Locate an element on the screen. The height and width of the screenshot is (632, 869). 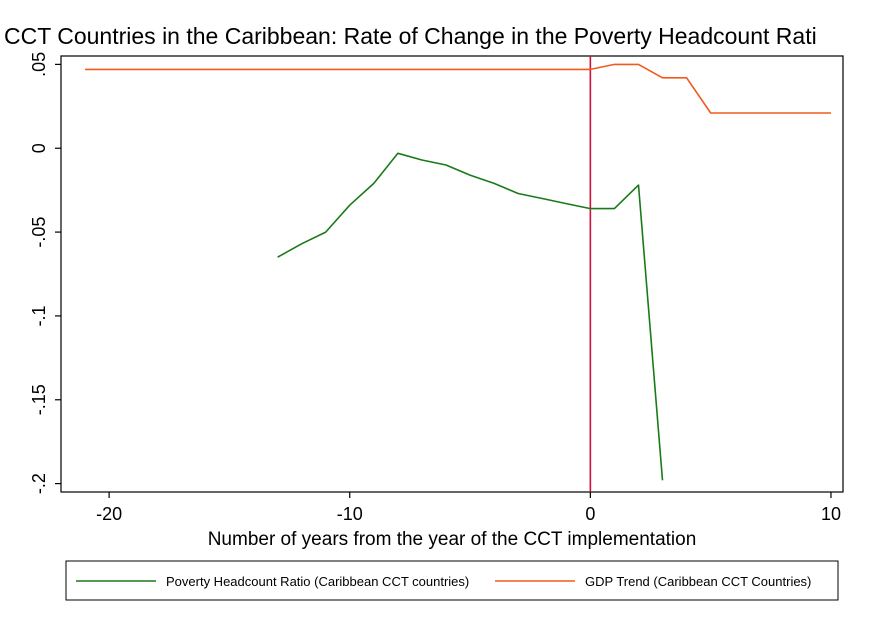
x-tick-label: 10 is located at coordinates (831, 514).